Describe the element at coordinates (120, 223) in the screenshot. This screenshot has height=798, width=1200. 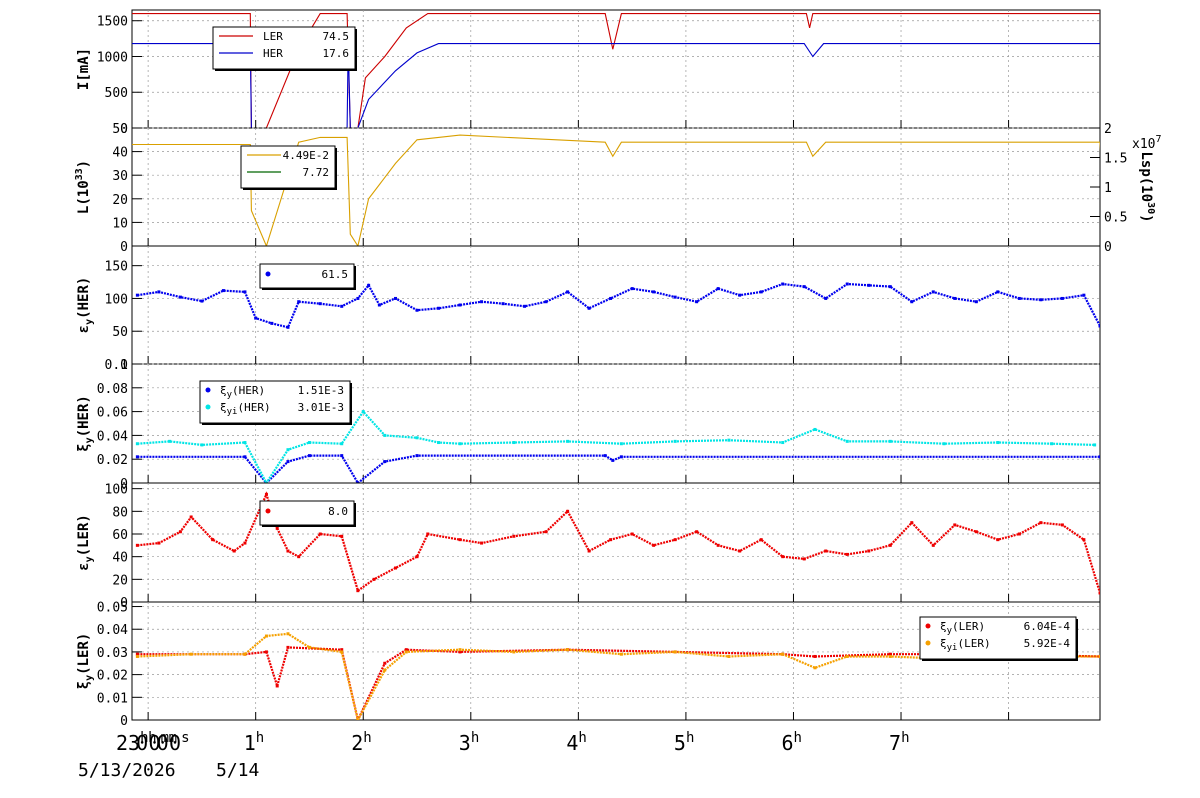
I see `y-tick-label: 10` at that location.